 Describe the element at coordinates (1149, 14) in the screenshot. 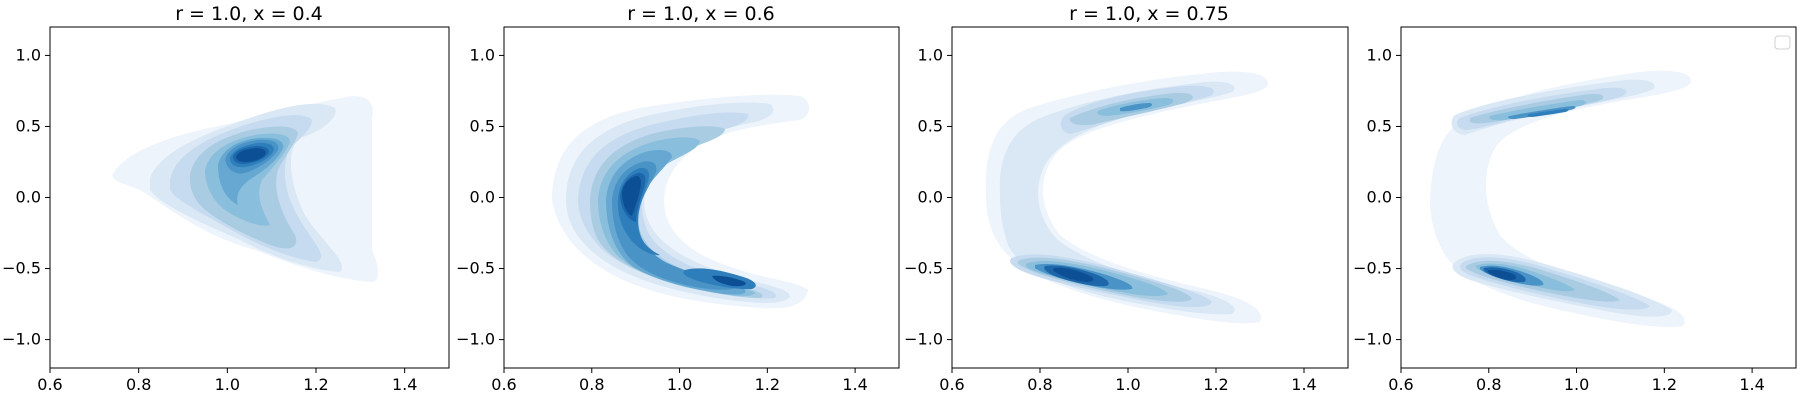

I see `panel-3-title: r = 1.0, x = 0.75` at that location.